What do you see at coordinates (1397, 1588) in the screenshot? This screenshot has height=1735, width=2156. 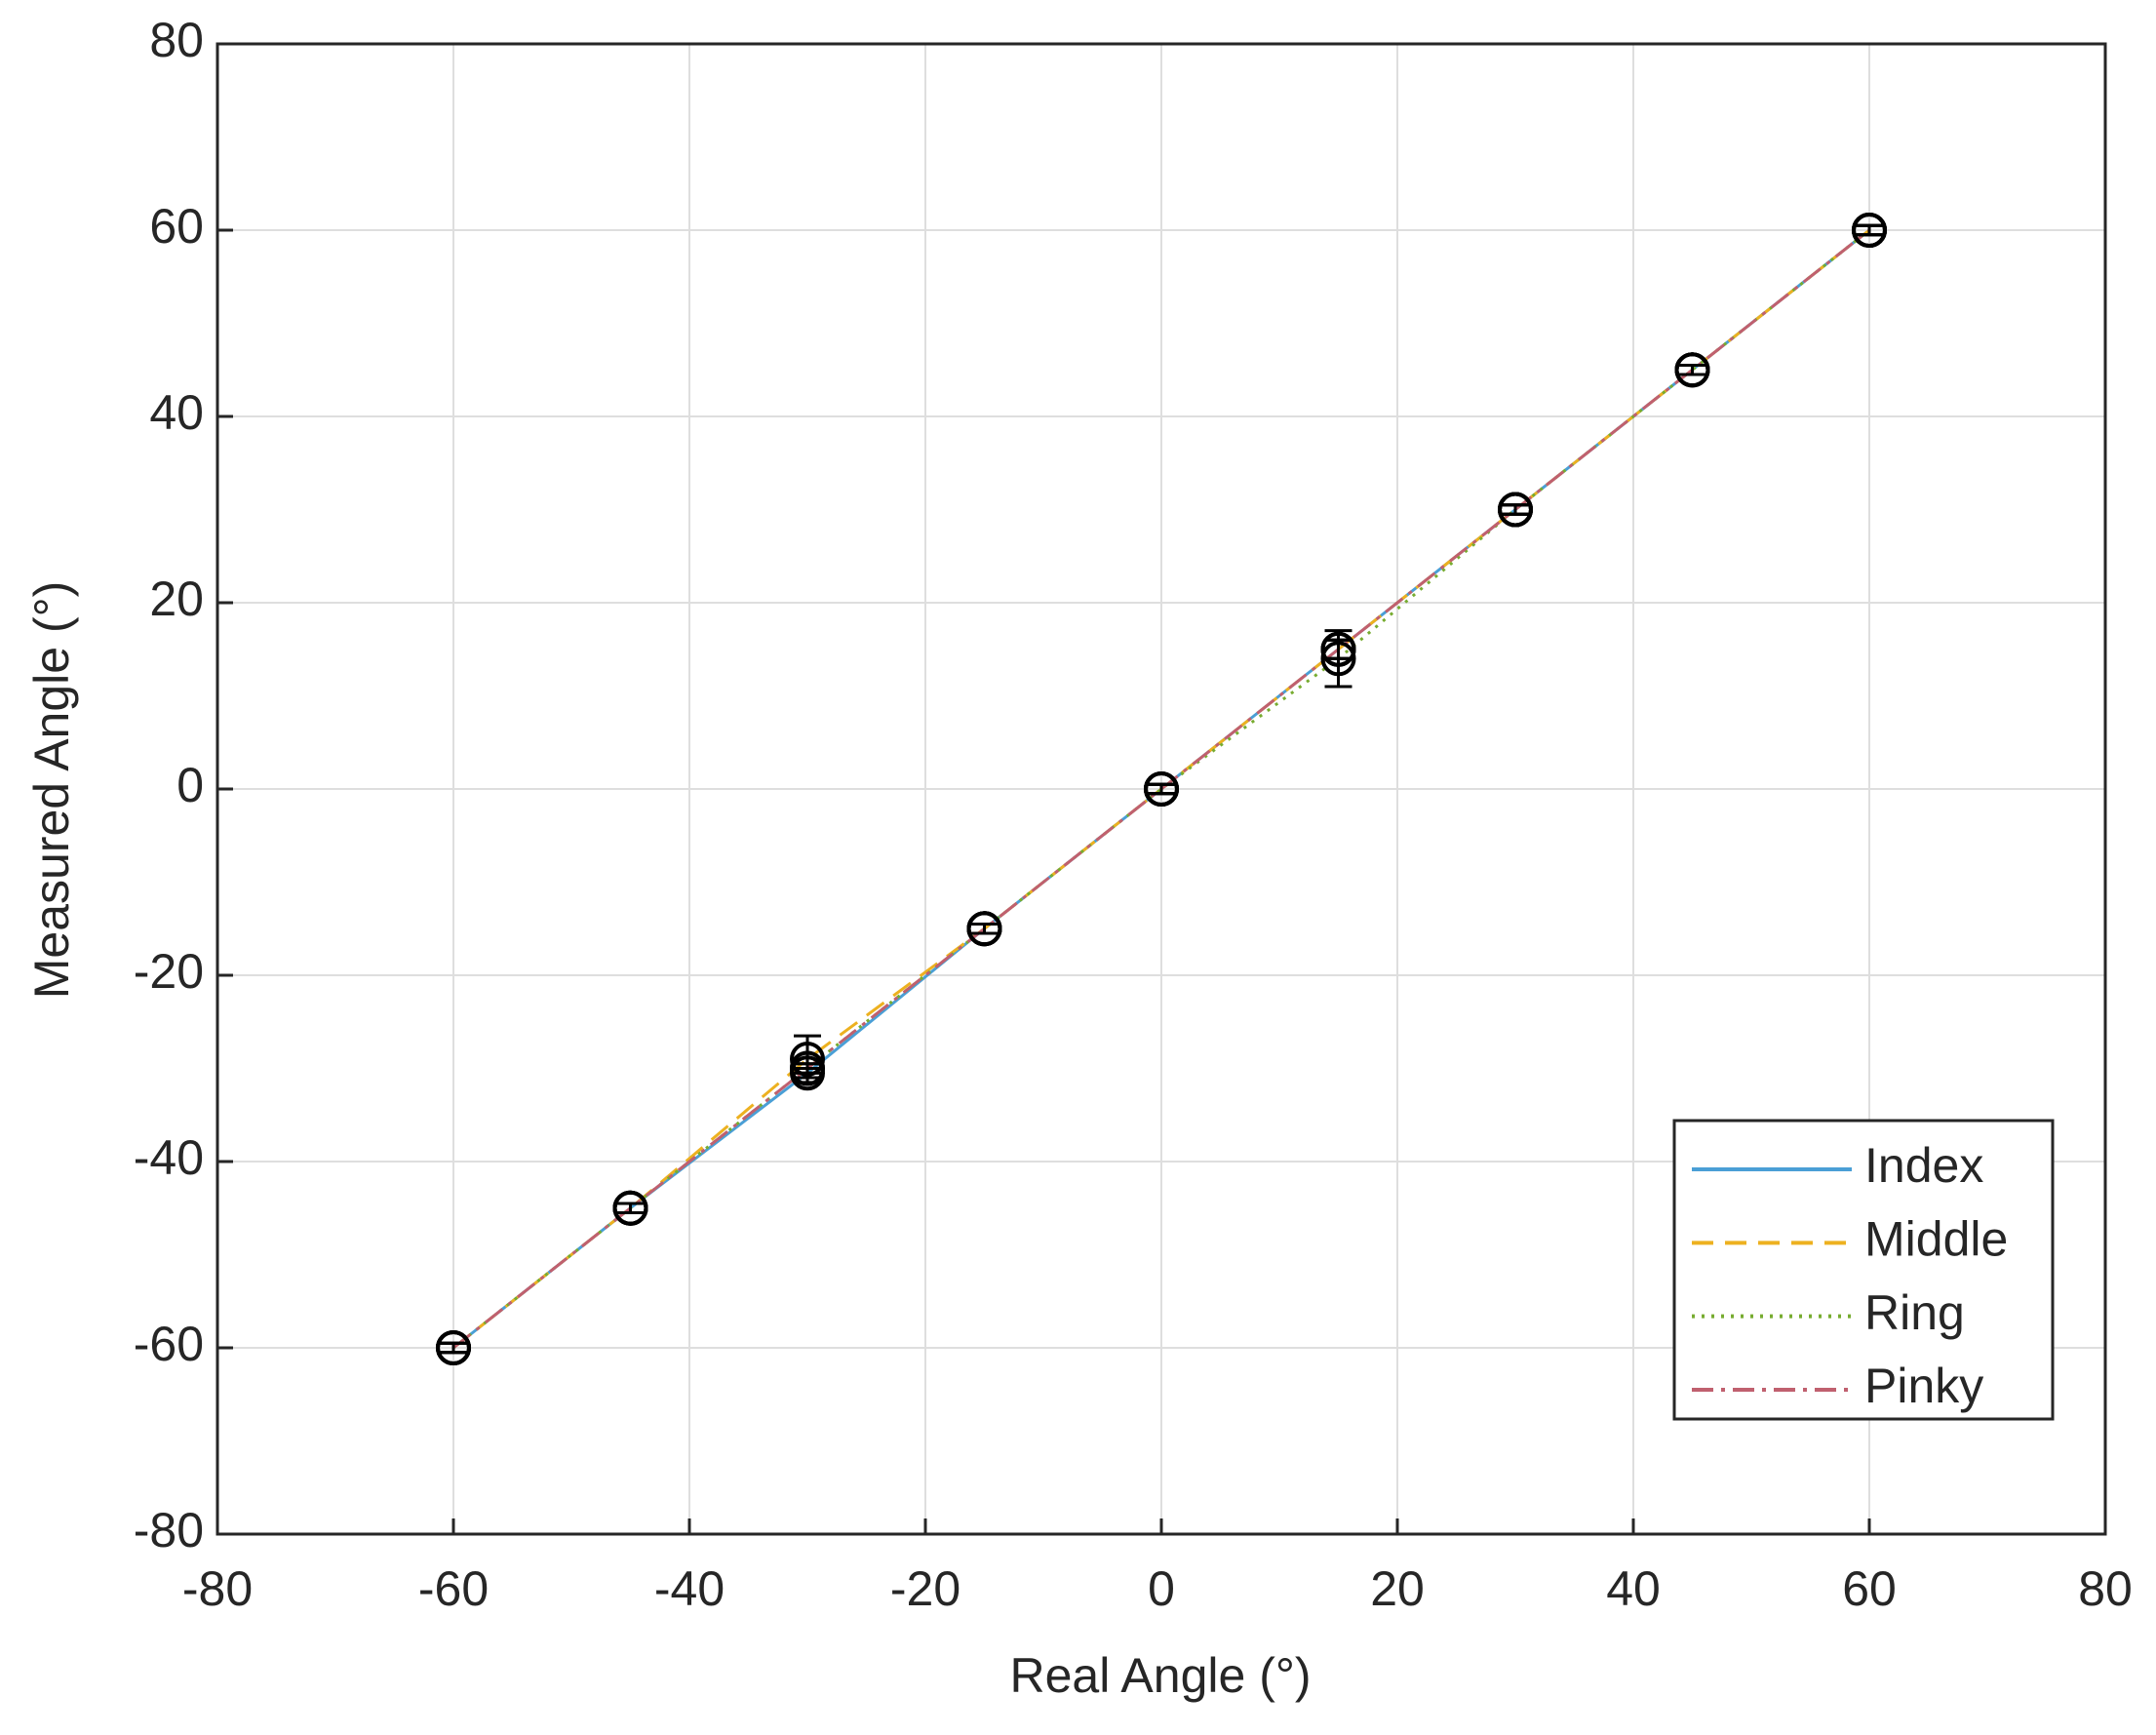 I see `x-tick-label: 20` at bounding box center [1397, 1588].